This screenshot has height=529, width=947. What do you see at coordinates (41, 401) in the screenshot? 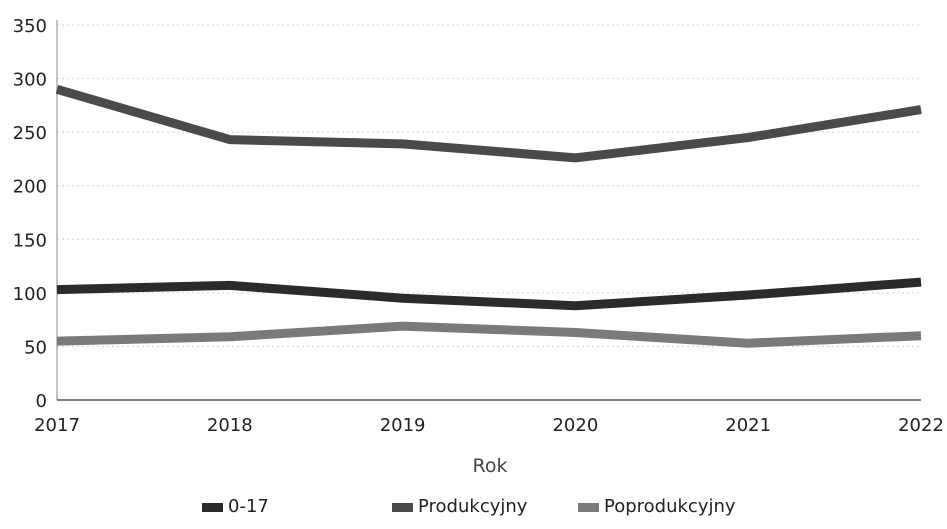
I see `y-tick-label: 0` at bounding box center [41, 401].